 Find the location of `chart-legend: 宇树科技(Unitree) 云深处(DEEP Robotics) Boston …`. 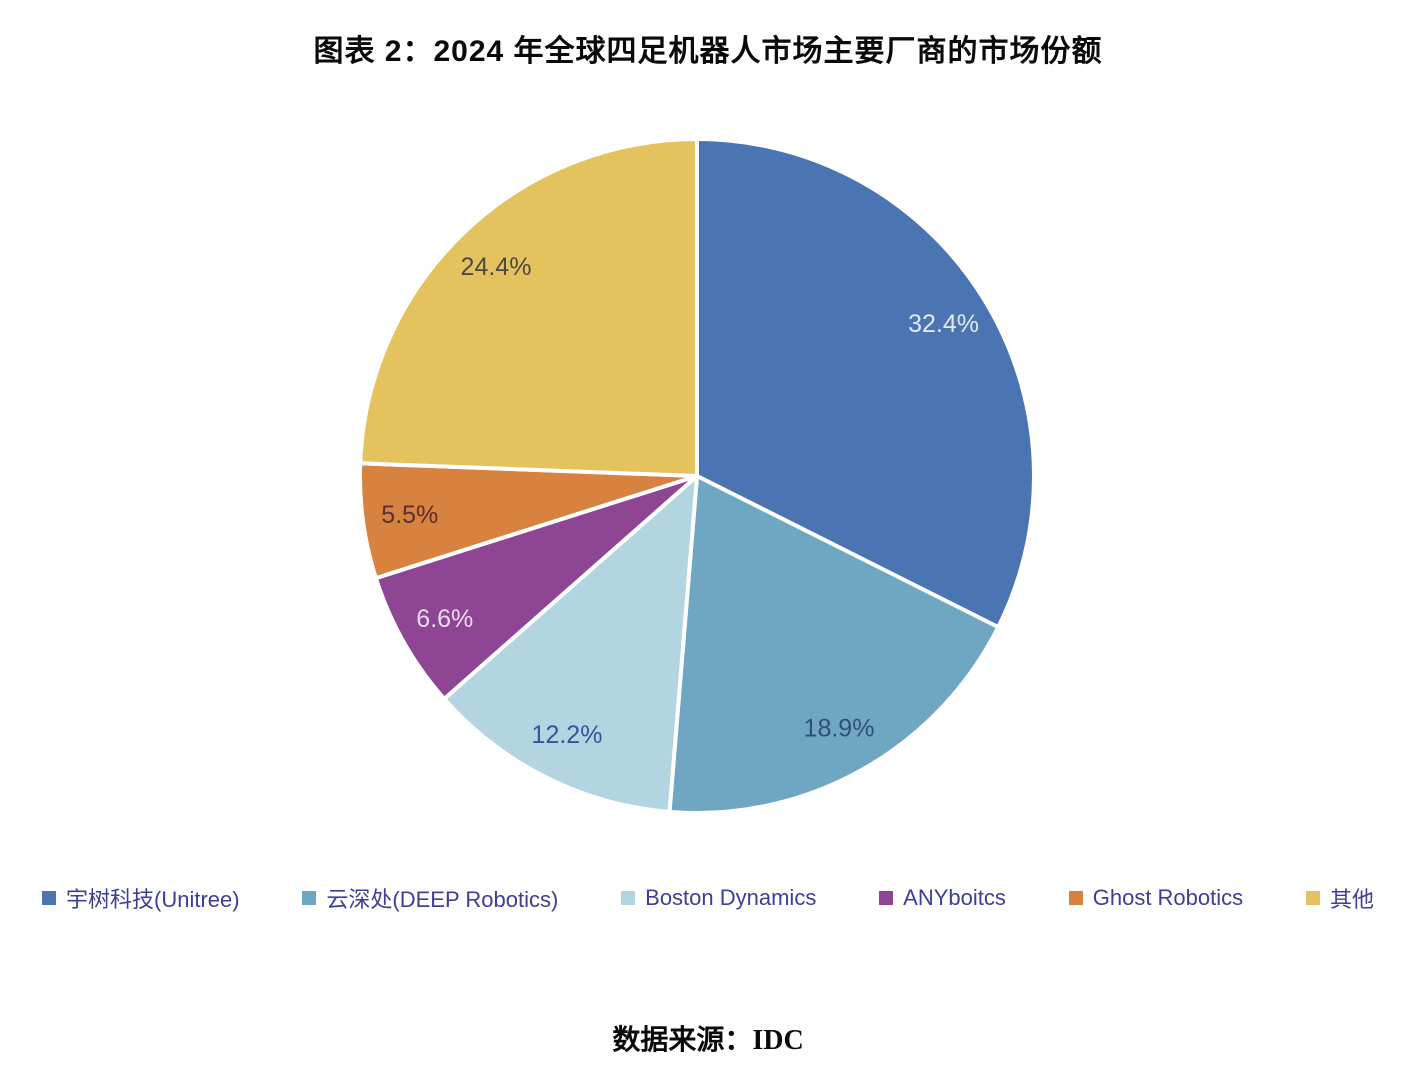

chart-legend: 宇树科技(Unitree) 云深处(DEEP Robotics) Boston … is located at coordinates (708, 898).